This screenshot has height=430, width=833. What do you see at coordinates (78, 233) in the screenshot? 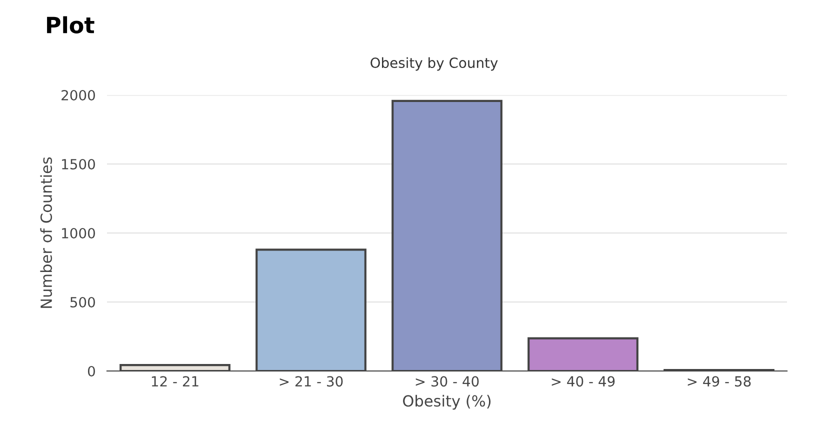
I see `y-tick-label: 1000` at bounding box center [78, 233].